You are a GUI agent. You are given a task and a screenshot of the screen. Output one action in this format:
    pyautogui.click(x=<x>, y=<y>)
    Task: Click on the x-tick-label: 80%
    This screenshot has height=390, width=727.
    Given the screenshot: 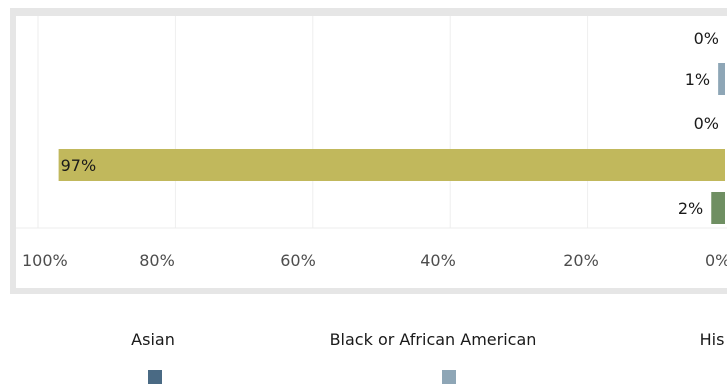 What is the action you would take?
    pyautogui.click(x=157, y=260)
    